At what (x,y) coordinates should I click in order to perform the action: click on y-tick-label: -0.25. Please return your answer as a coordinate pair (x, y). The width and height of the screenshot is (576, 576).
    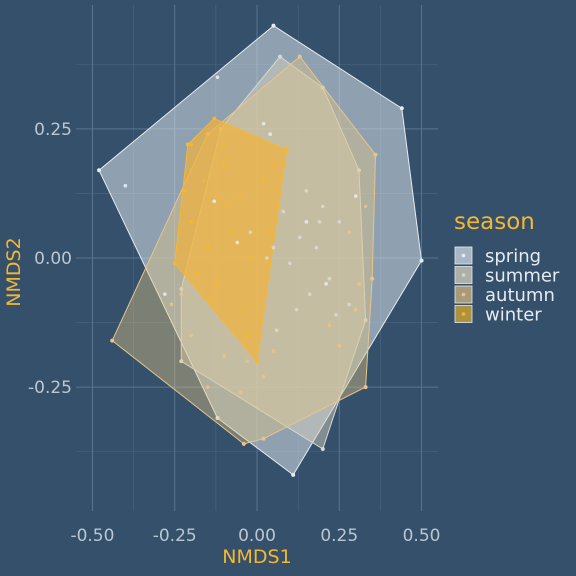
    Looking at the image, I should click on (50, 388).